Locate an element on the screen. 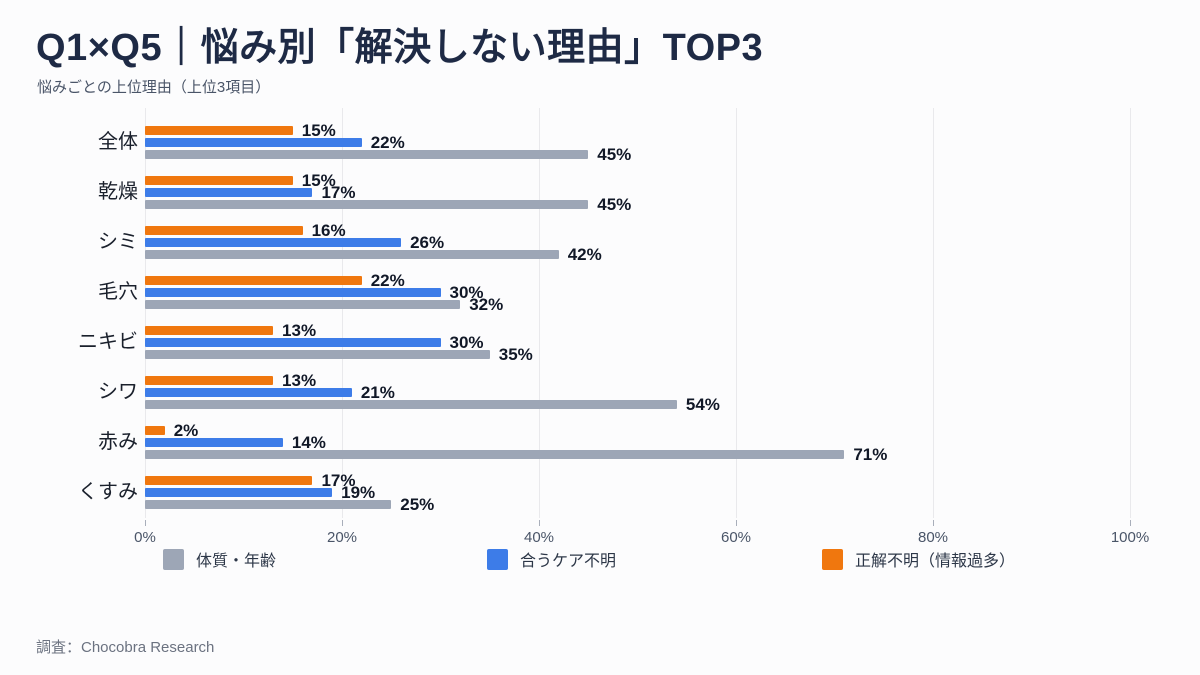 The height and width of the screenshot is (675, 1200). legend-label: 正解不明（情報過多） is located at coordinates (935, 561).